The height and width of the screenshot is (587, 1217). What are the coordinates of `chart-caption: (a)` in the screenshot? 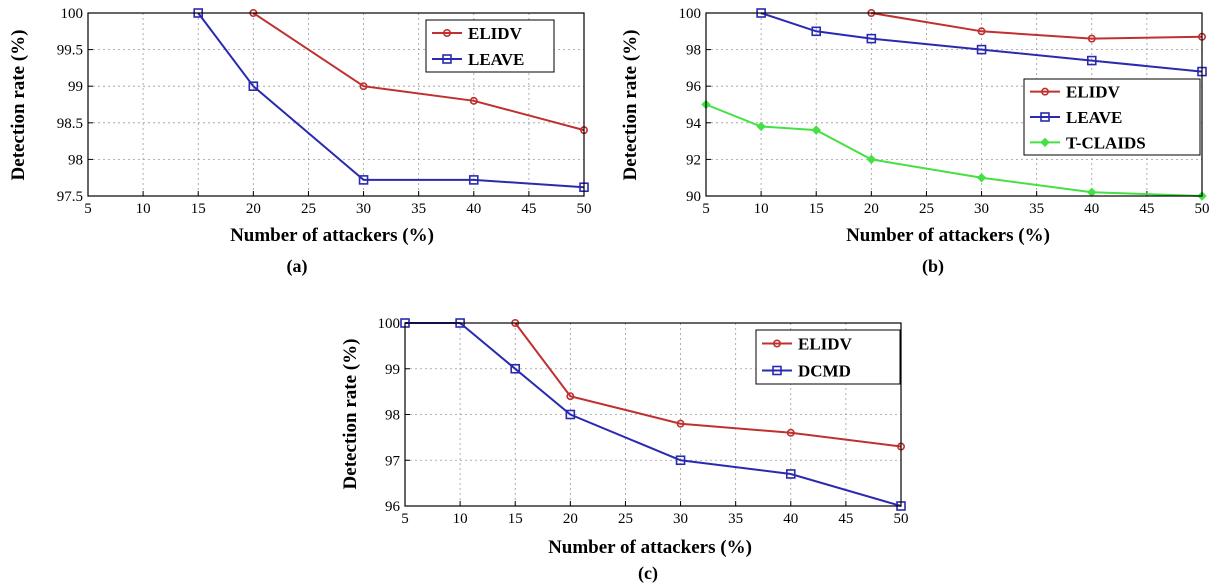 It's located at (297, 266).